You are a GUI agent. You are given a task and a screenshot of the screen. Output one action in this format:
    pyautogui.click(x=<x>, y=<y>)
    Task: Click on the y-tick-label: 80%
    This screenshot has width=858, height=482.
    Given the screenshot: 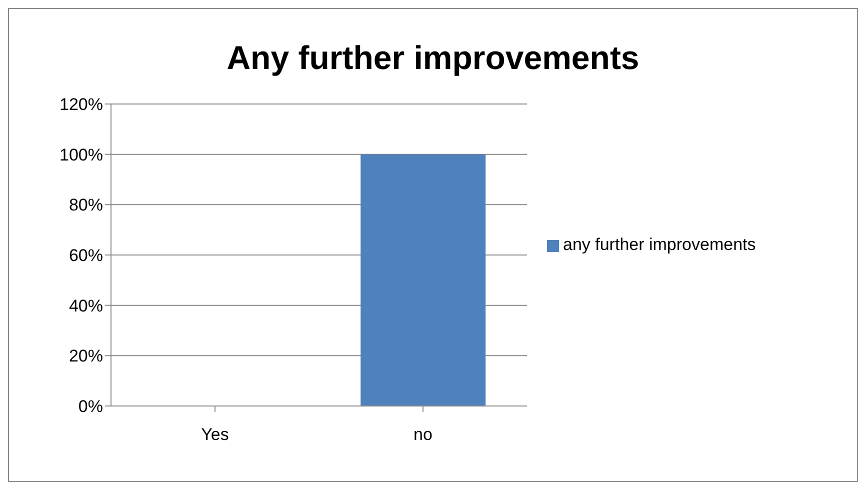 What is the action you would take?
    pyautogui.click(x=85, y=205)
    